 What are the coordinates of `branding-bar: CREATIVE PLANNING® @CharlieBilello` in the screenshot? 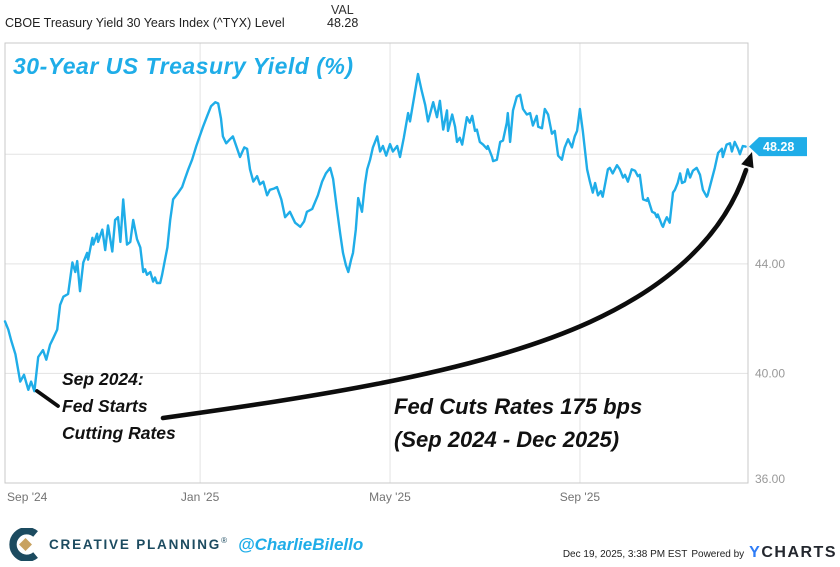 It's located at (186, 544).